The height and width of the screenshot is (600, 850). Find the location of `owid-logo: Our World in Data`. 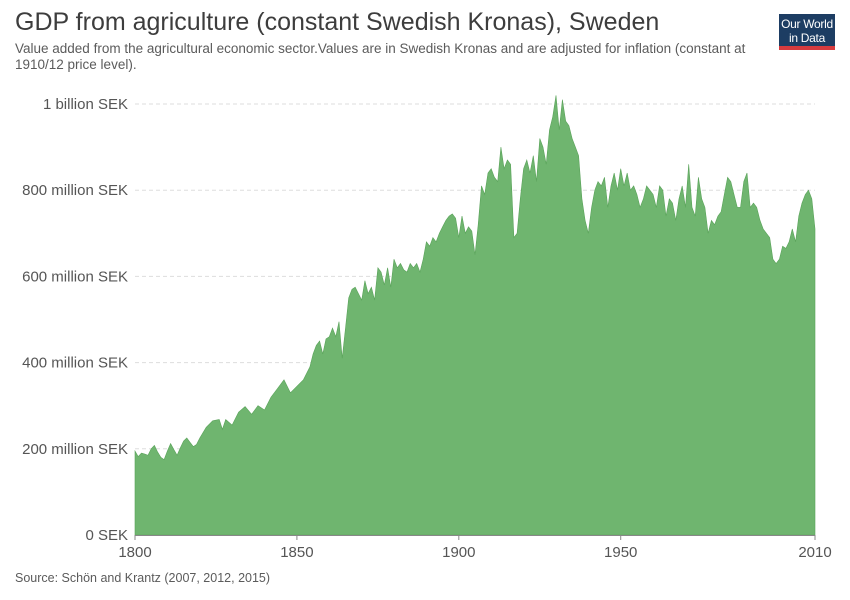

owid-logo: Our World in Data is located at coordinates (807, 32).